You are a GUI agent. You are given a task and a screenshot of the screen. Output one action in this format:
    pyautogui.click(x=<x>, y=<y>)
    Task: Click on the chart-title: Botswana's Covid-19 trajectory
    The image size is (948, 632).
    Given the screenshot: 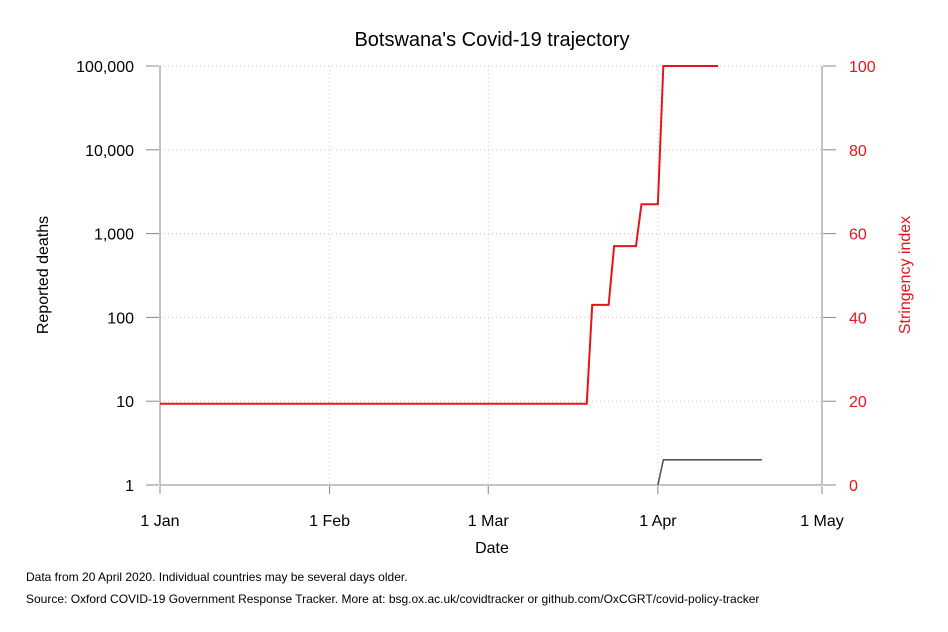 What is the action you would take?
    pyautogui.click(x=491, y=40)
    